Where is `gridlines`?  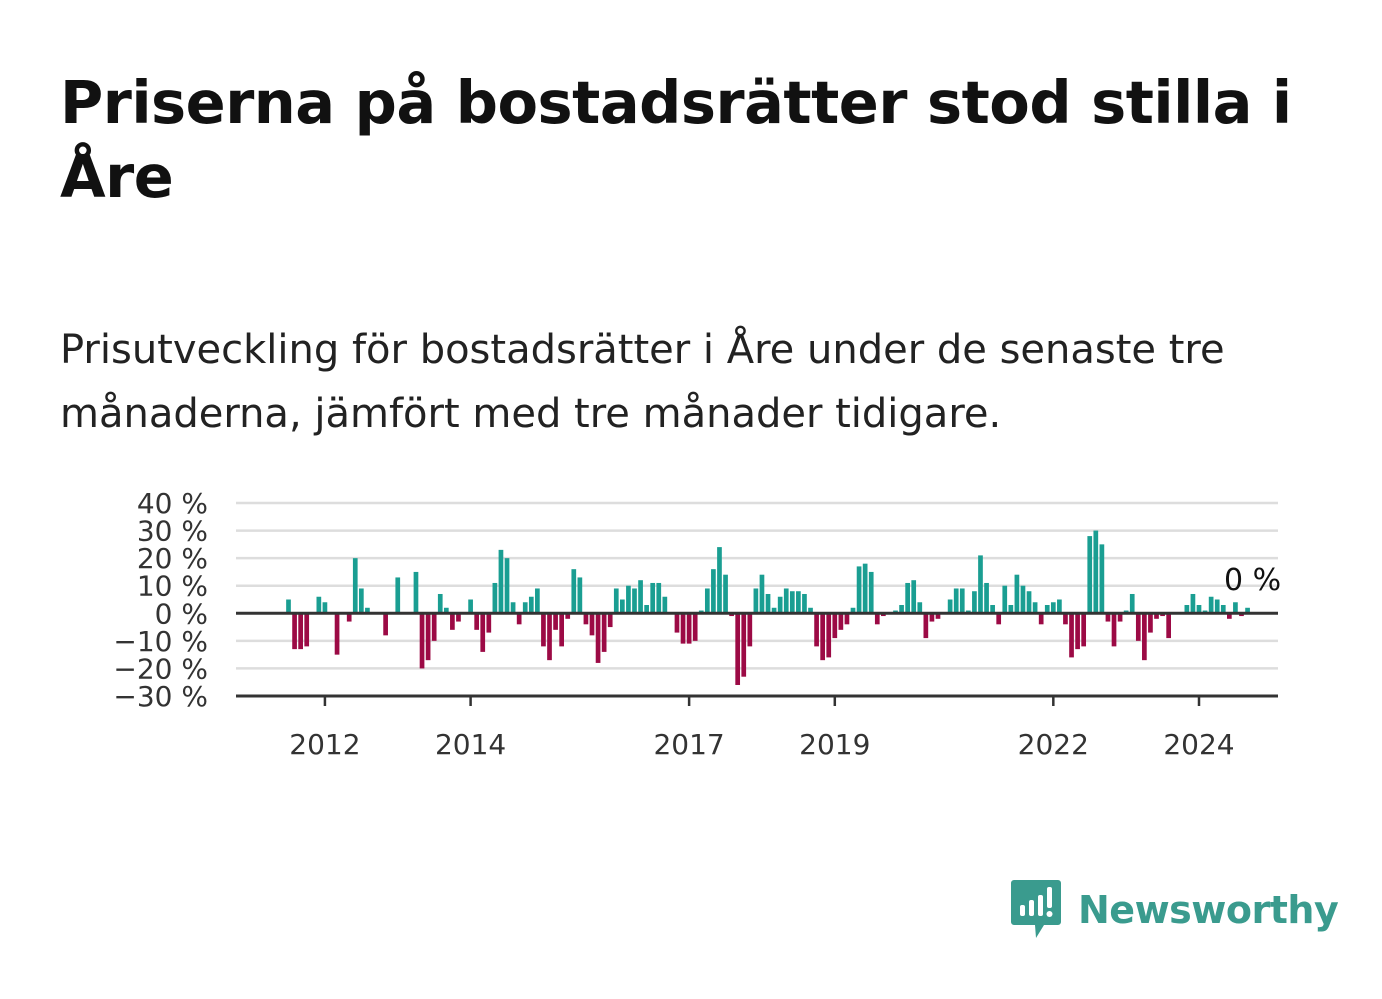
gridlines is located at coordinates (757, 585).